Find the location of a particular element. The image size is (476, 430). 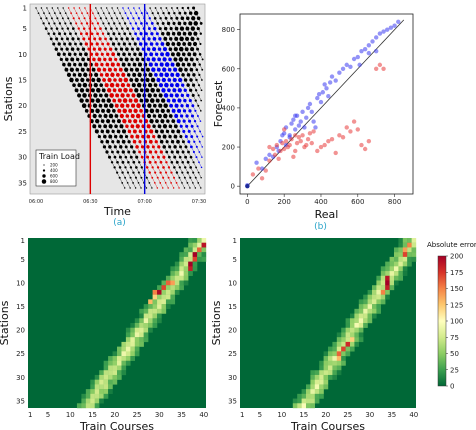

y-tick-label: 30 is located at coordinates (232, 378).